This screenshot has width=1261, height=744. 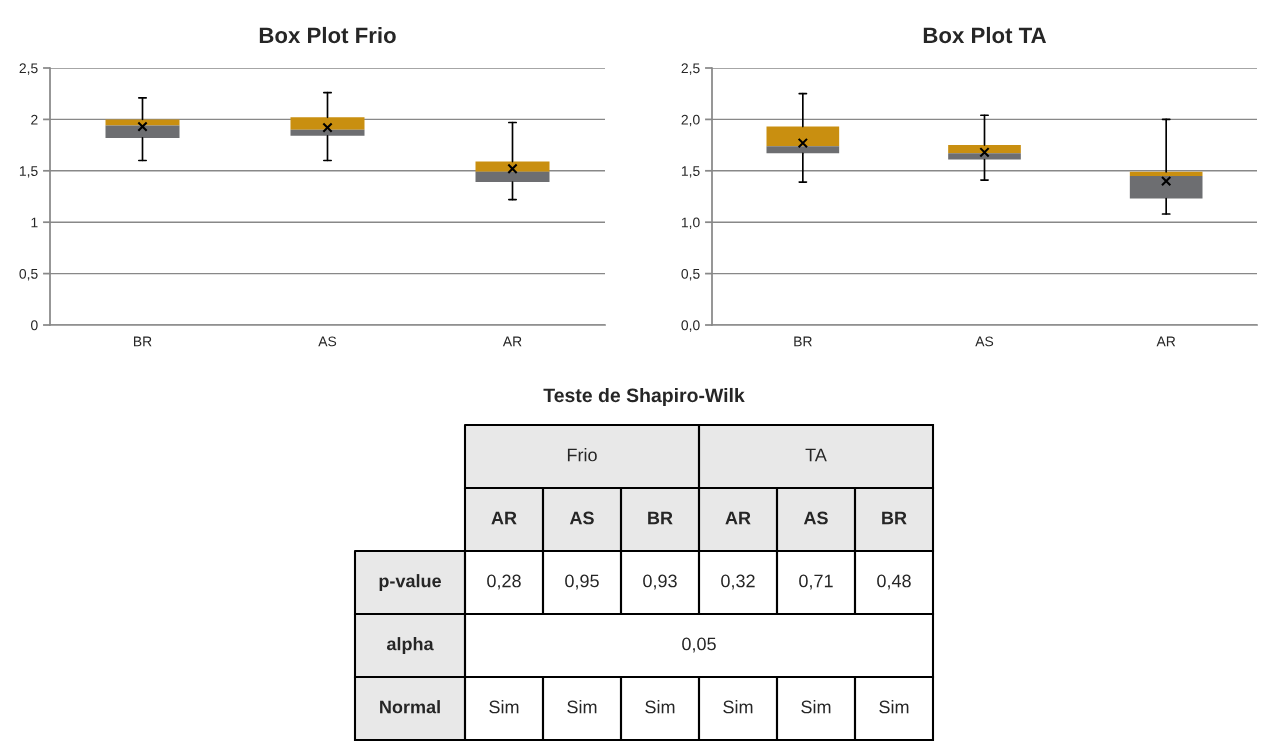 I want to click on category-label: p-value, so click(x=410, y=582).